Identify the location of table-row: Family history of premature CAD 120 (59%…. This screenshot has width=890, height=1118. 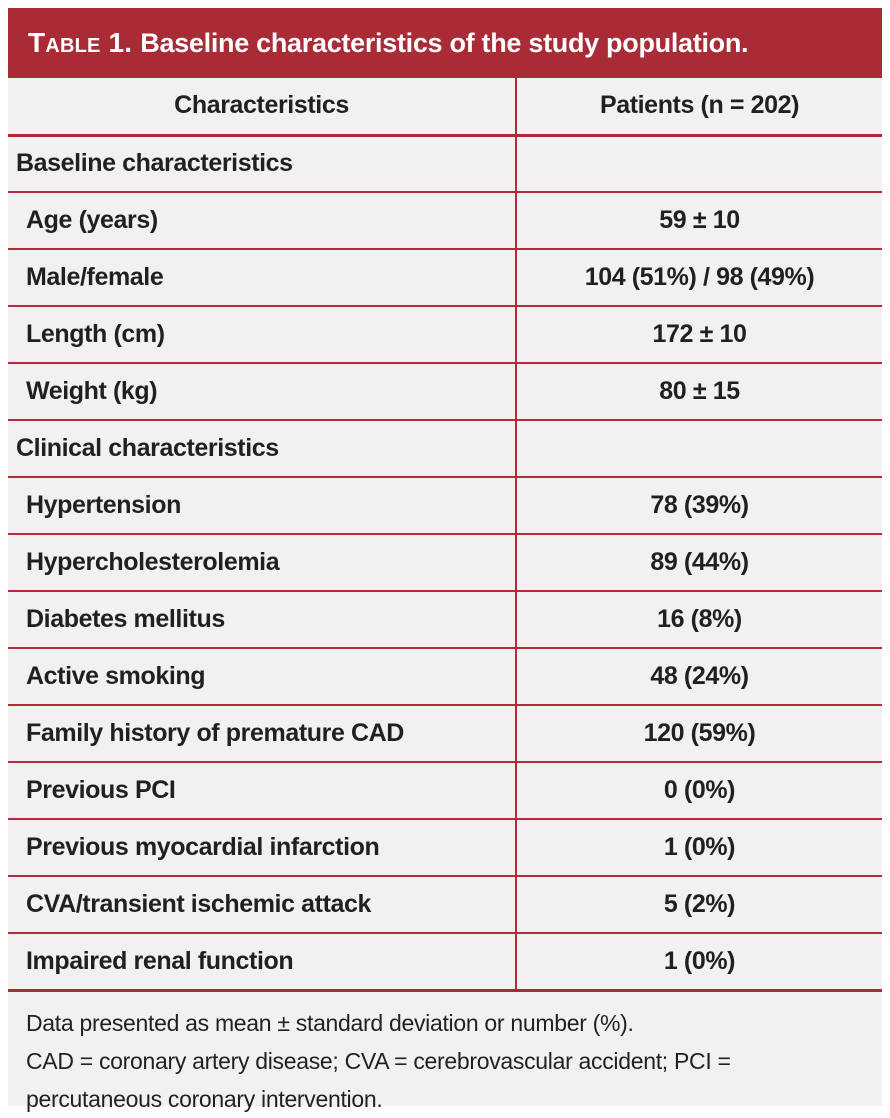
(445, 733).